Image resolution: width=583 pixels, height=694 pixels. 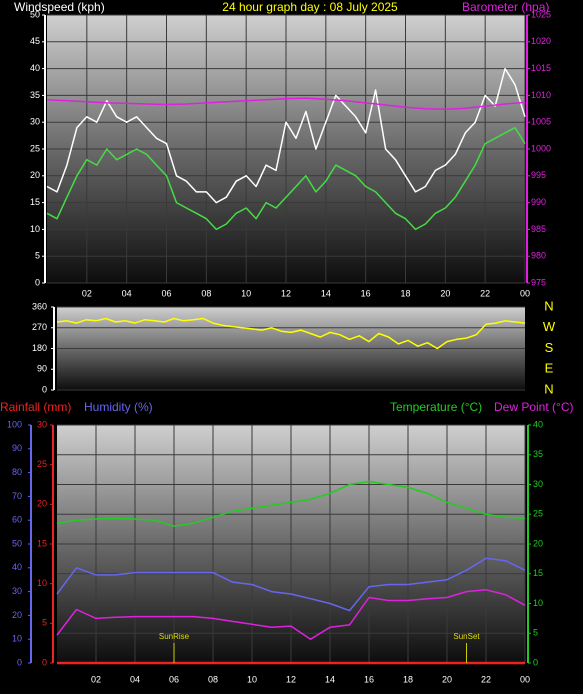 I want to click on y-tick-label: 1025, so click(x=541, y=14).